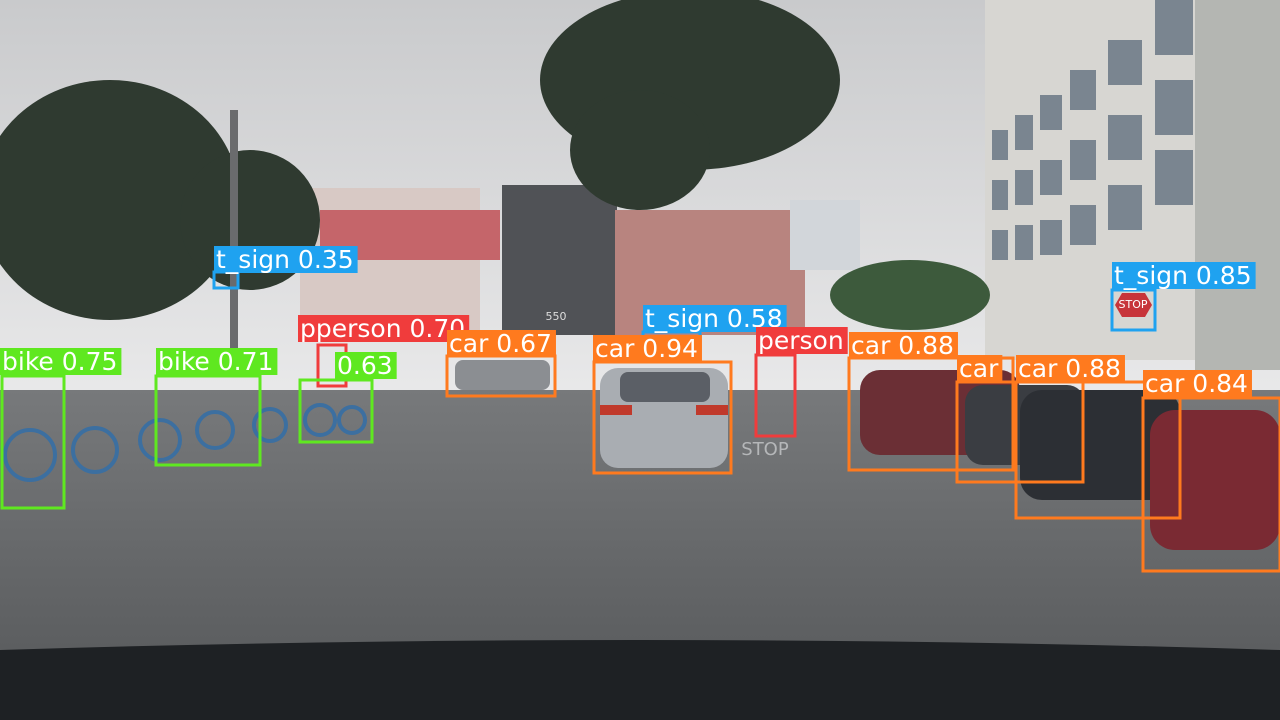 The height and width of the screenshot is (720, 1280). I want to click on detection-label: pperson 0.70, so click(382, 328).